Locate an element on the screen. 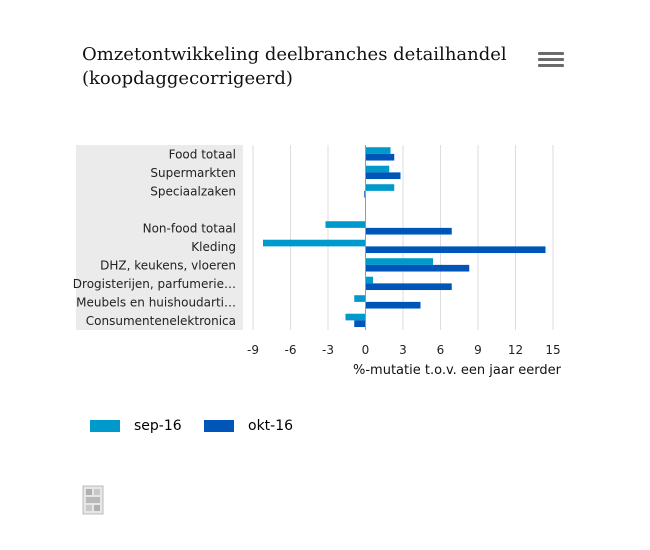 The height and width of the screenshot is (550, 650). chart-title-line-2: (koopdaggecorrigeerd) is located at coordinates (187, 78).